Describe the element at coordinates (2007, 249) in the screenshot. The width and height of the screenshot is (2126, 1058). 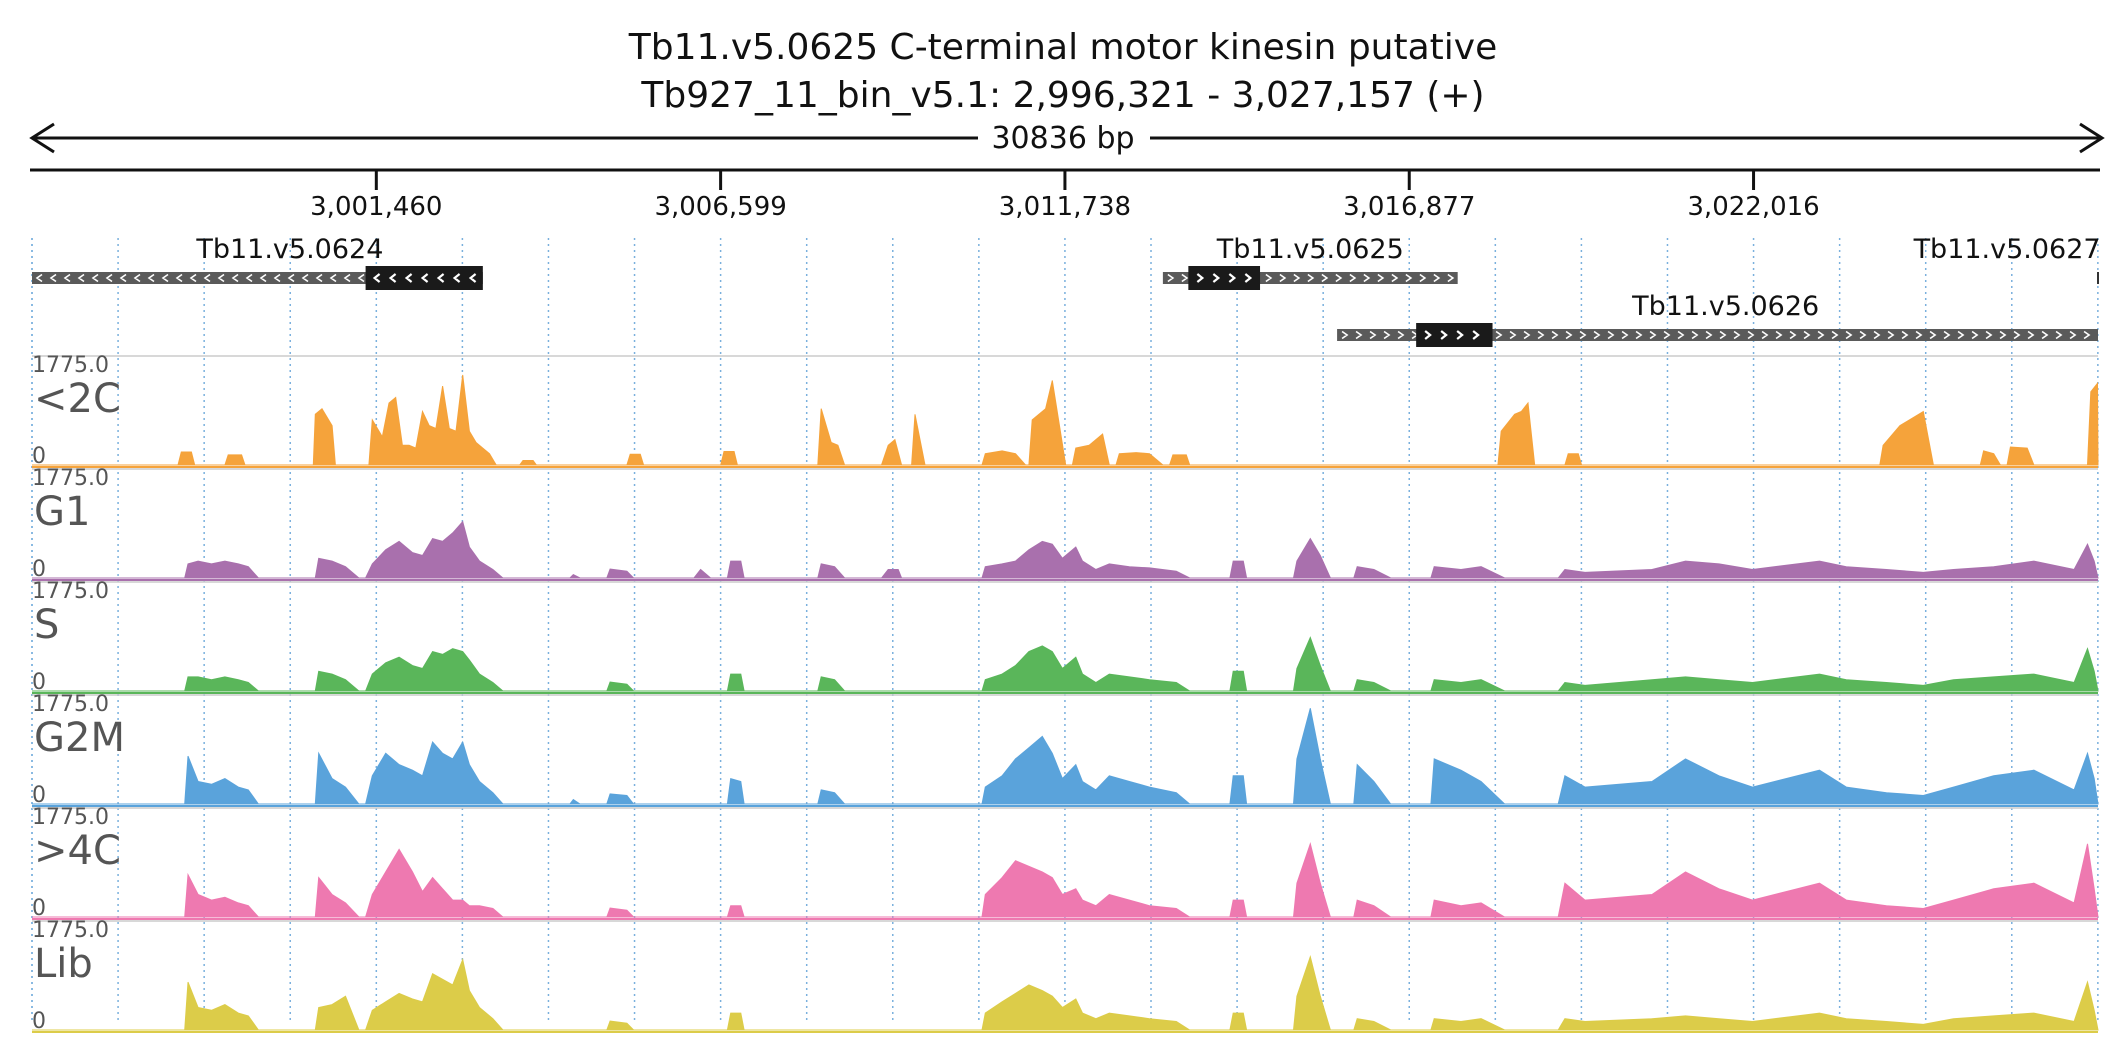
I see `gene-label: Tb11.v5.0627` at that location.